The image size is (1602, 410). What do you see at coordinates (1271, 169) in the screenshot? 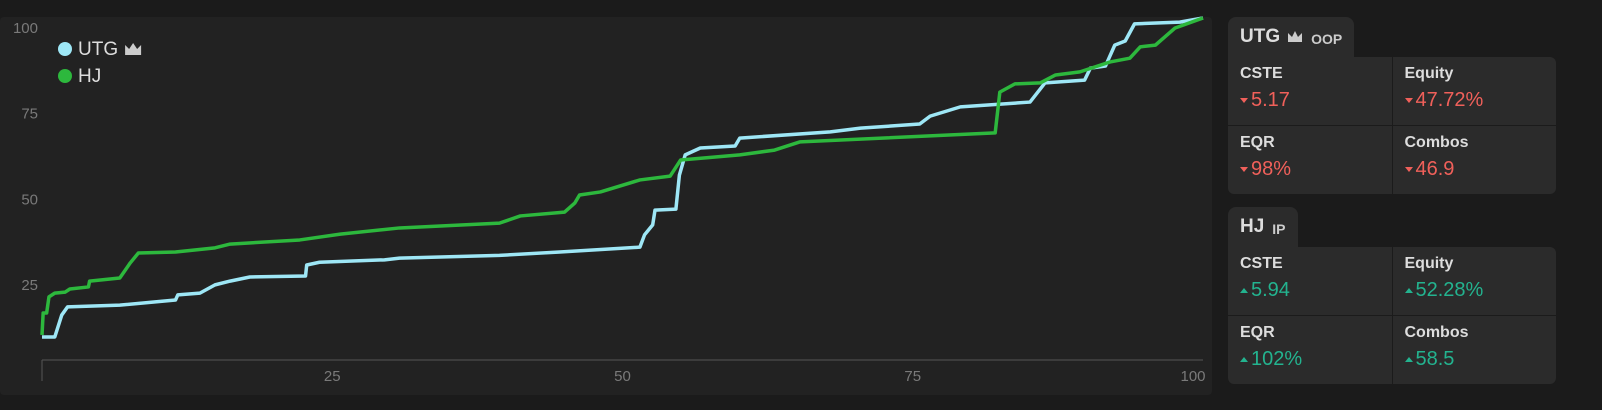
I see `stat-value: 98%` at bounding box center [1271, 169].